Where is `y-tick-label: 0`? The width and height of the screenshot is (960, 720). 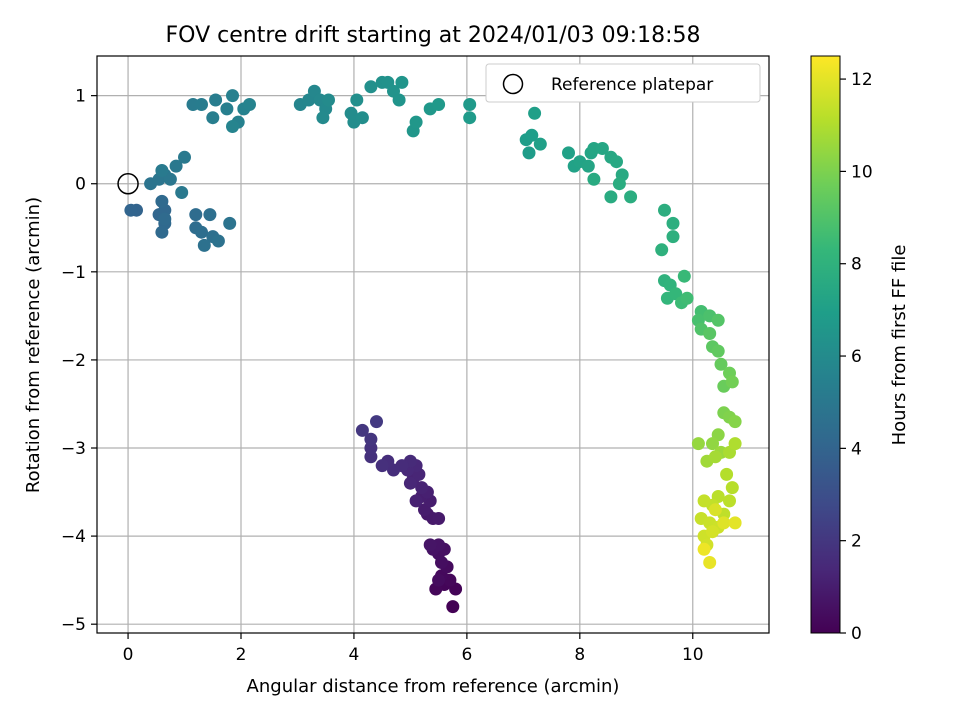 y-tick-label: 0 is located at coordinates (80, 185).